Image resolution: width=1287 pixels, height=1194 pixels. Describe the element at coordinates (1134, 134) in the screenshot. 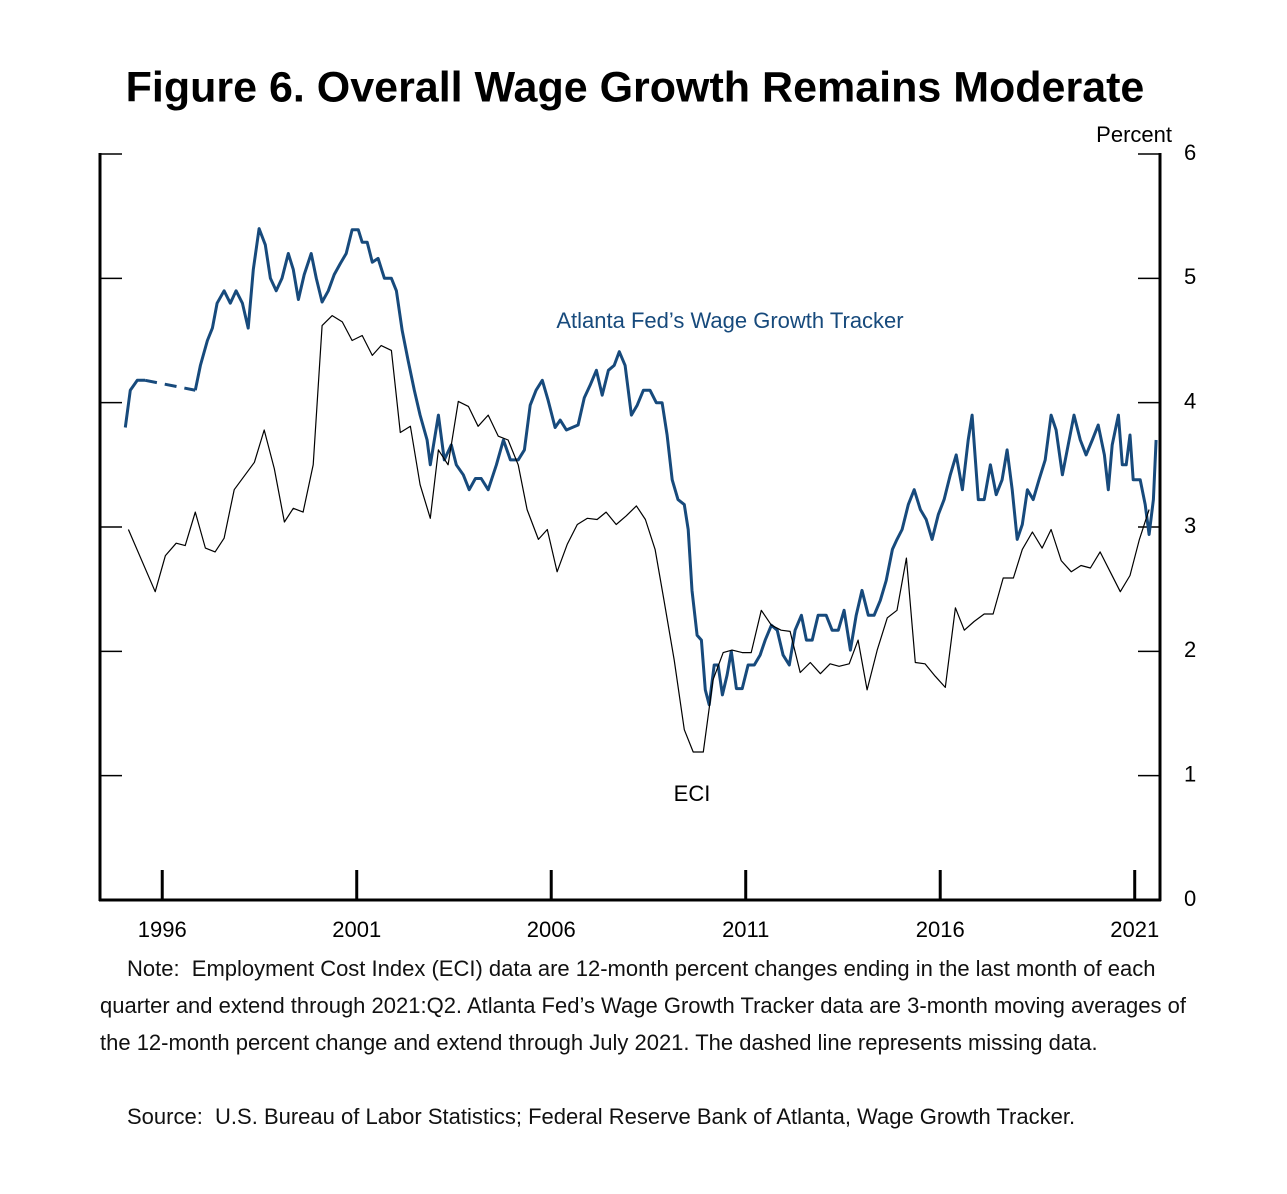

I see `y-axis-label: Percent` at that location.